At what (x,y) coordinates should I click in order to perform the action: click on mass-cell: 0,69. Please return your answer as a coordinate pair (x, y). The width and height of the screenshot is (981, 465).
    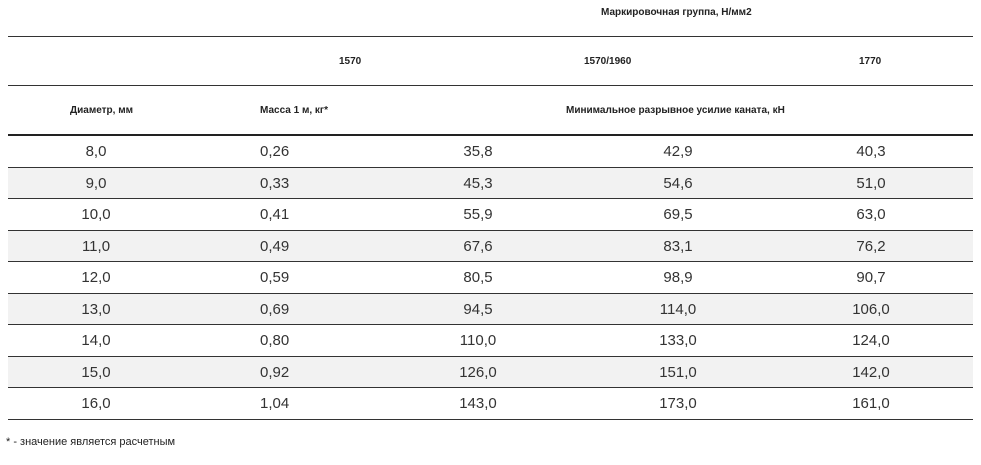
    Looking at the image, I should click on (275, 309).